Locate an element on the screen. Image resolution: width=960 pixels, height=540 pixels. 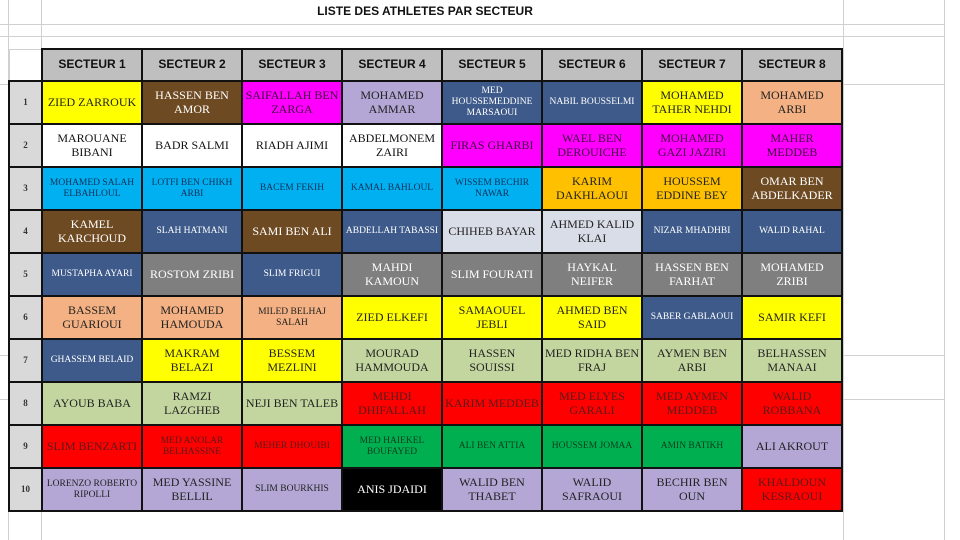
athlete-cell: WALID ROBBANA is located at coordinates (792, 403).